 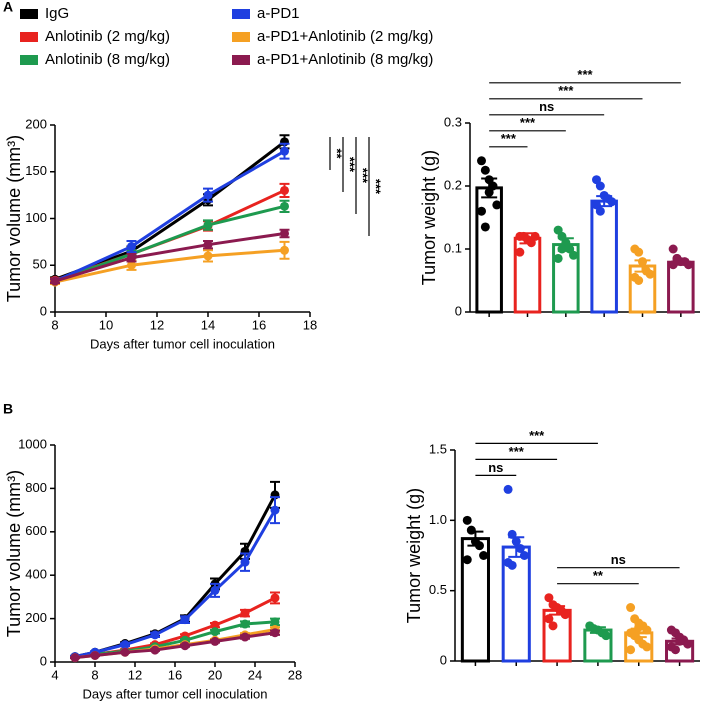 What do you see at coordinates (57, 13) in the screenshot?
I see `legend-label: IgG` at bounding box center [57, 13].